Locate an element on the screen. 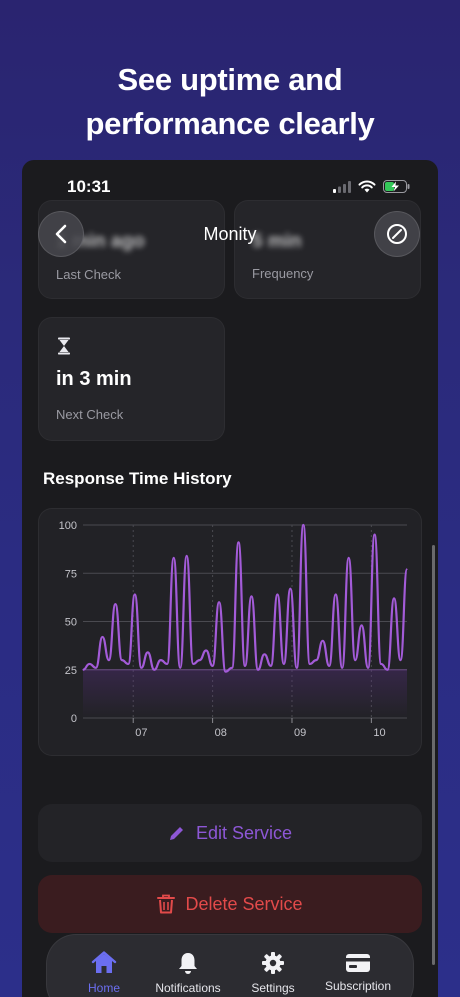  y-tick-label: 50 is located at coordinates (71, 623).